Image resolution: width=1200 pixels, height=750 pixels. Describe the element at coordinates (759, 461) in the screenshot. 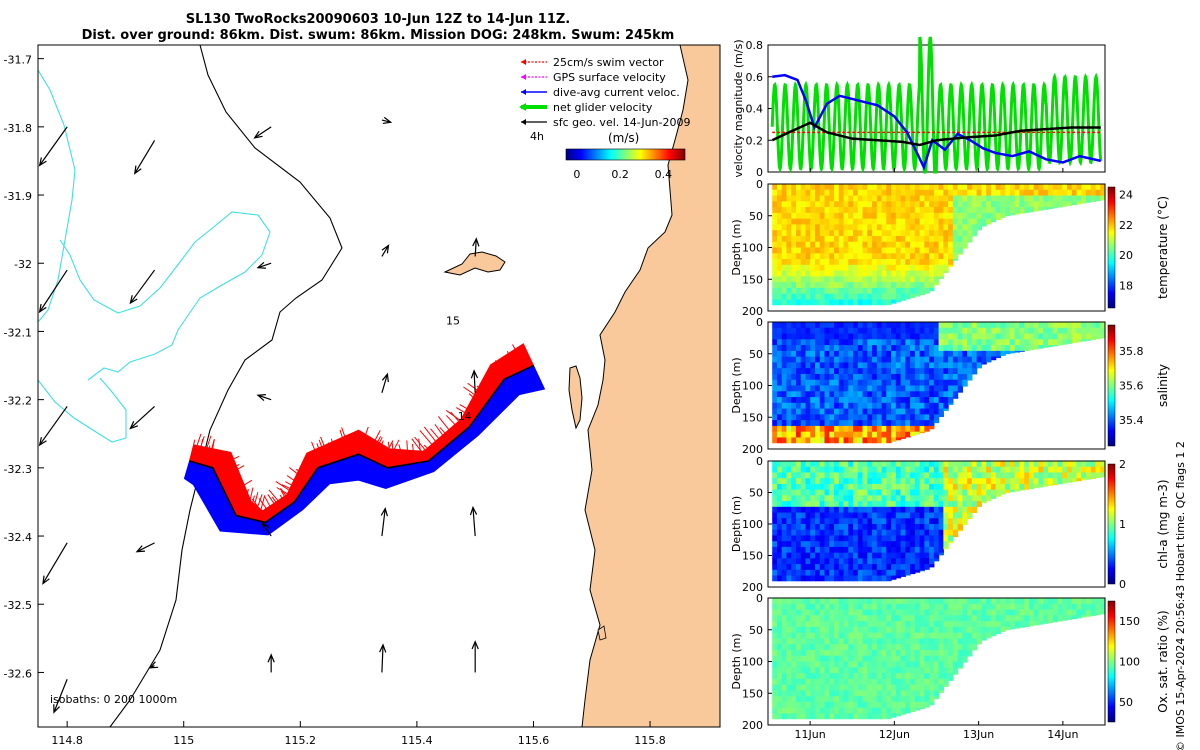

I see `depth-tick-label: 0` at that location.